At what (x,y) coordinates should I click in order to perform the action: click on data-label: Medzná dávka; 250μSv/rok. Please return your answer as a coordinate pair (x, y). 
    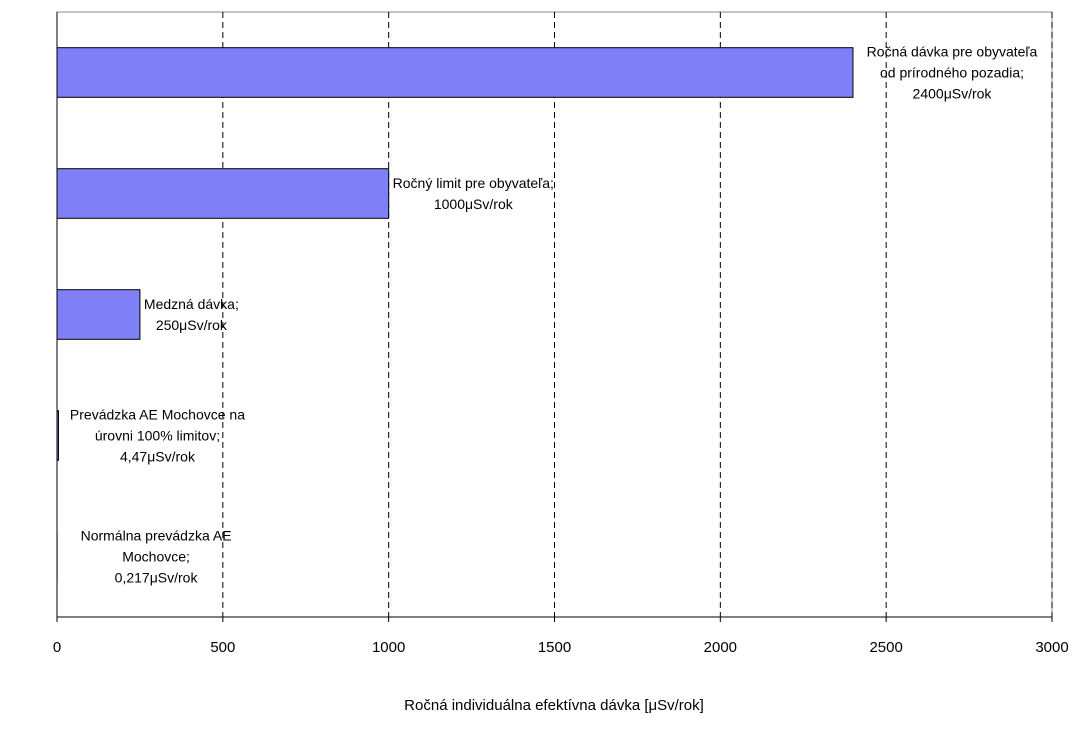
    Looking at the image, I should click on (191, 315).